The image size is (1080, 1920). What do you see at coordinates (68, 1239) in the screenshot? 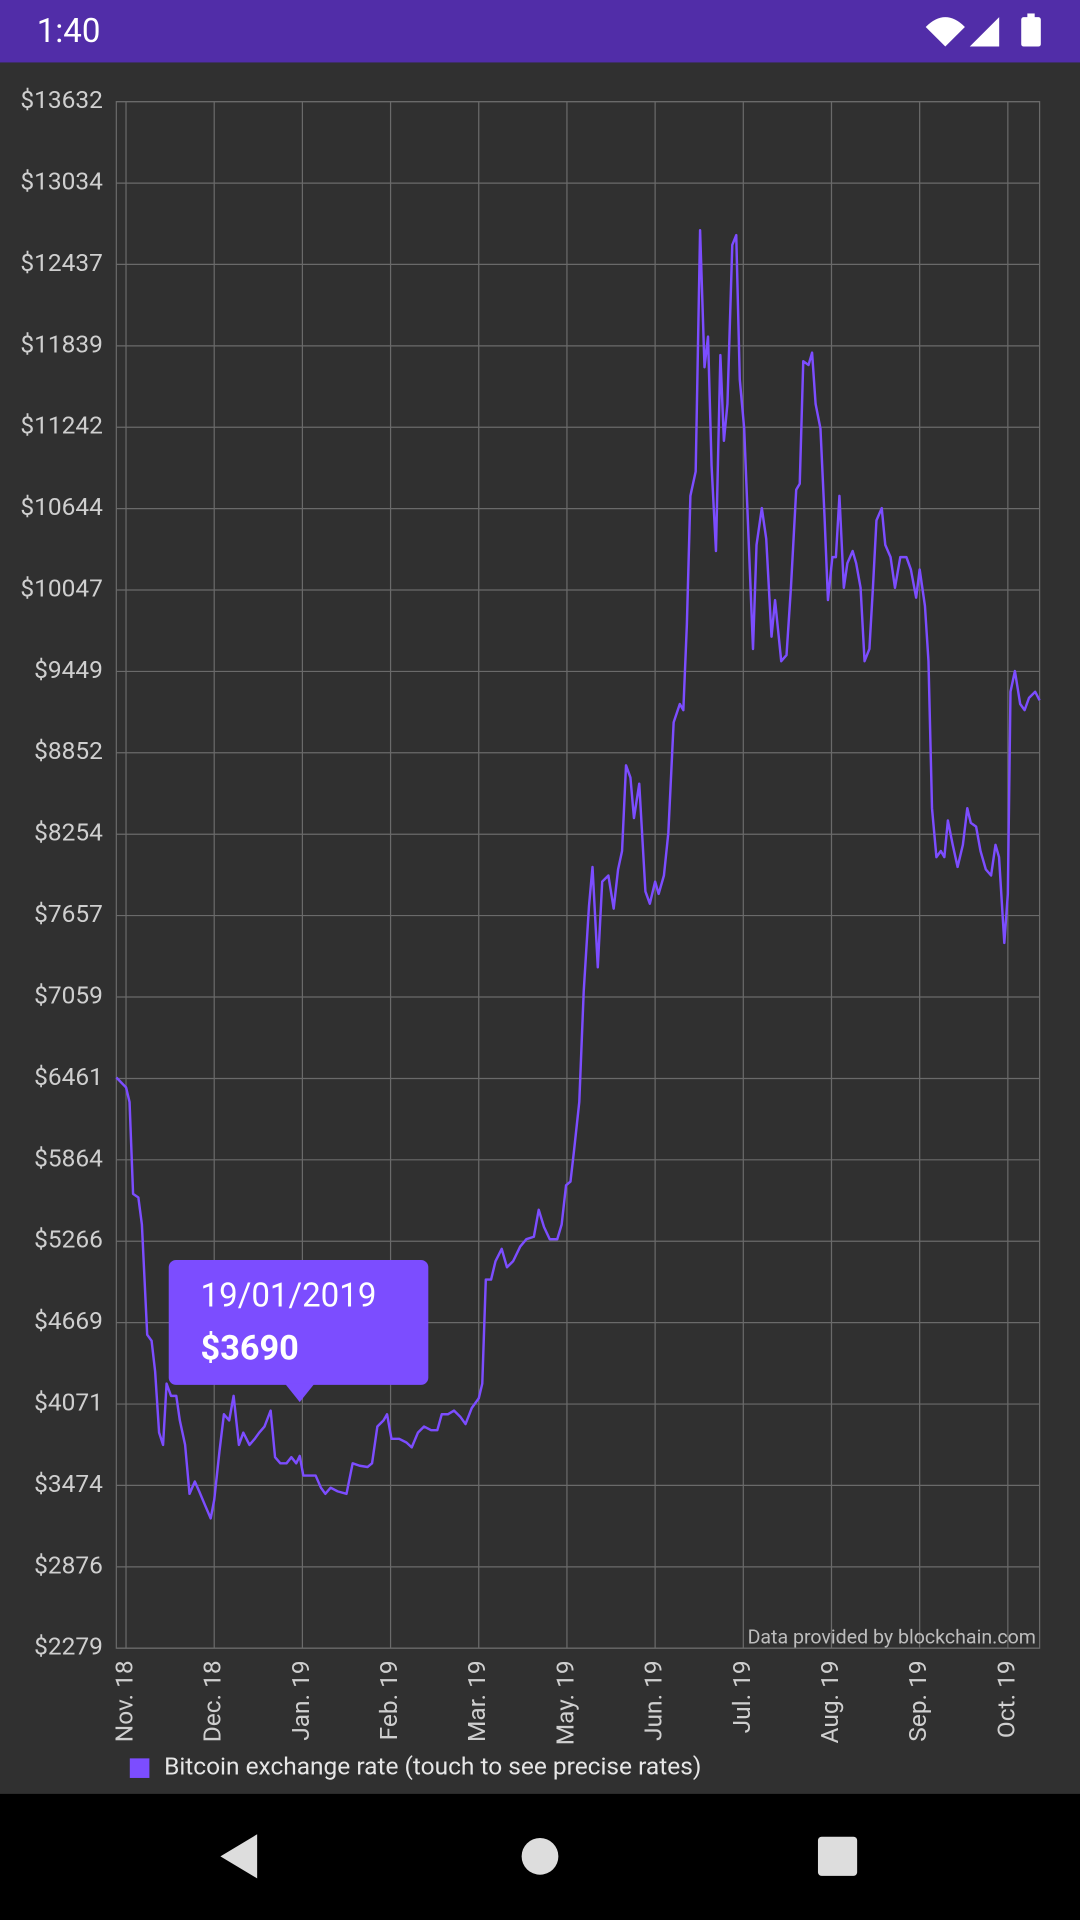
I see `y-tick-label: $5266` at bounding box center [68, 1239].